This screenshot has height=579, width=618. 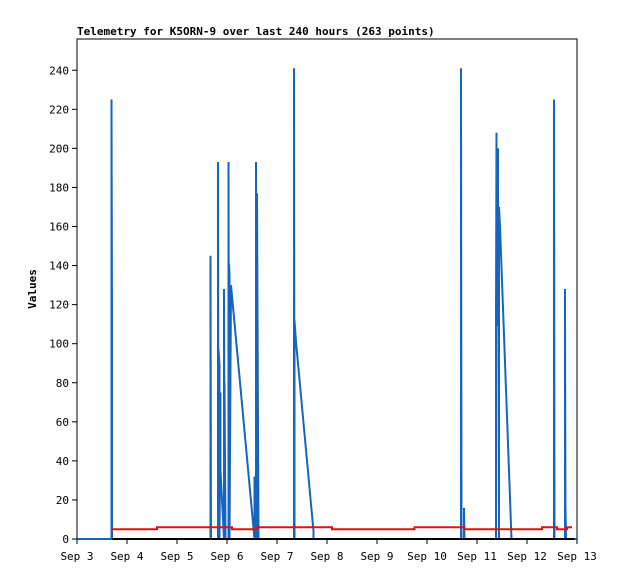 What do you see at coordinates (62, 461) in the screenshot?
I see `y-tick-label: 40` at bounding box center [62, 461].